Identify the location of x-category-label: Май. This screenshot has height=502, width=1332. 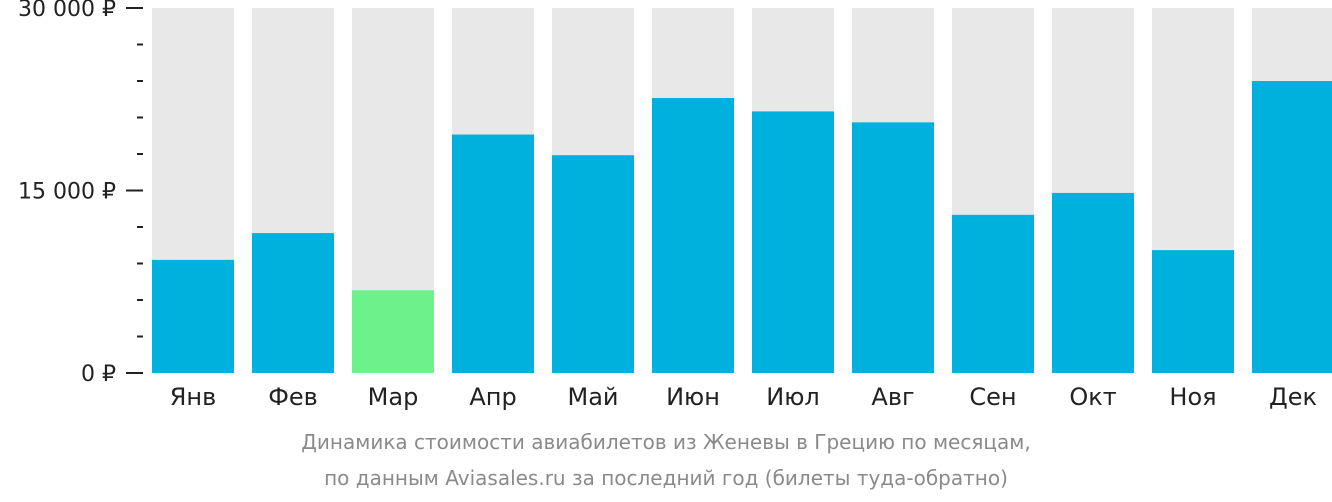
(592, 397).